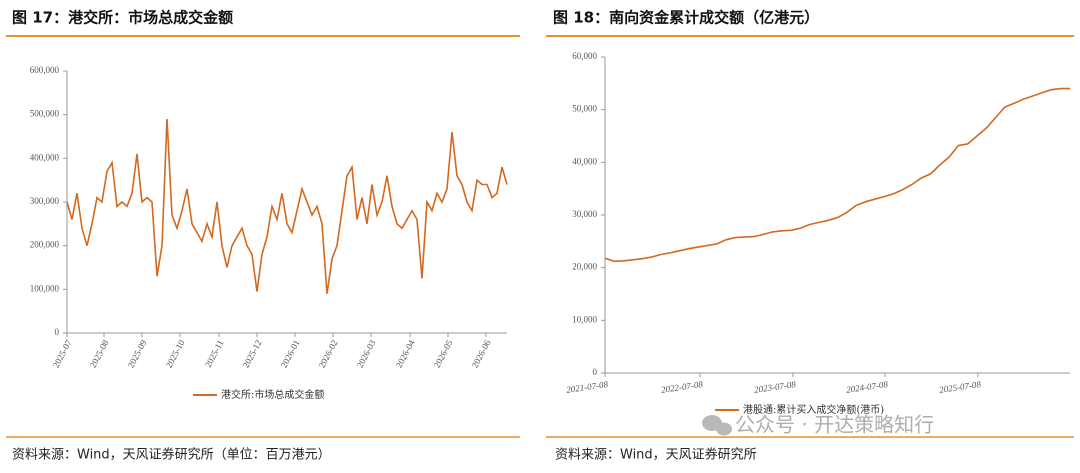 Image resolution: width=1080 pixels, height=473 pixels. What do you see at coordinates (137, 354) in the screenshot?
I see `x-tick-label: 2025-09` at bounding box center [137, 354].